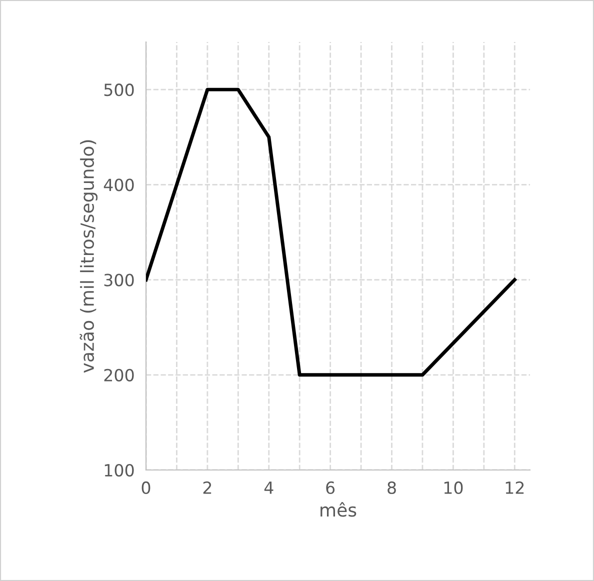  What do you see at coordinates (119, 90) in the screenshot?
I see `y-tick-label: 500` at bounding box center [119, 90].